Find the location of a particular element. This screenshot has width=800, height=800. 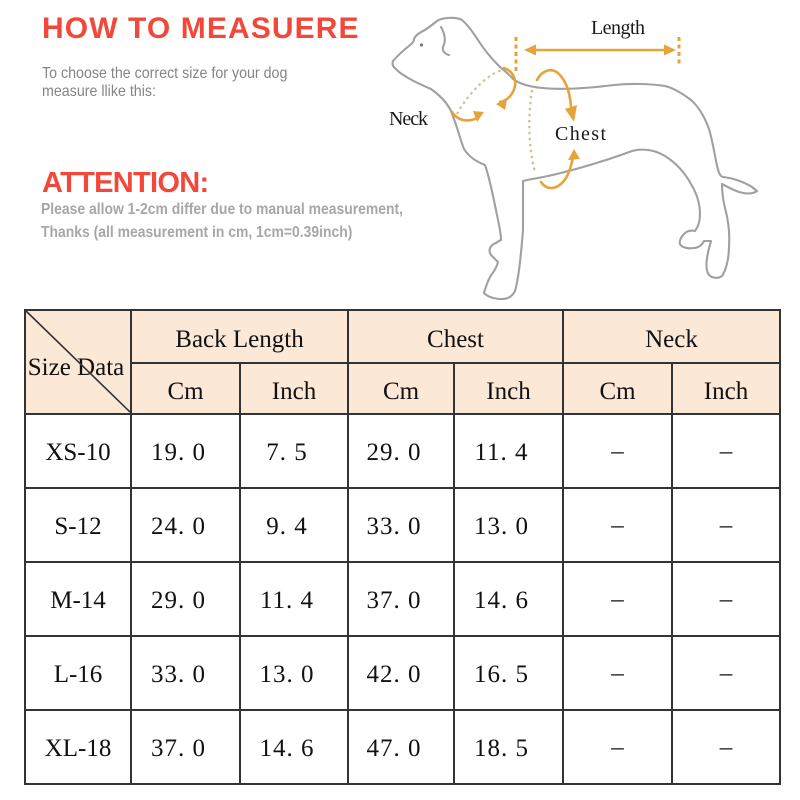

svg-text: Chest is located at coordinates (580, 134).